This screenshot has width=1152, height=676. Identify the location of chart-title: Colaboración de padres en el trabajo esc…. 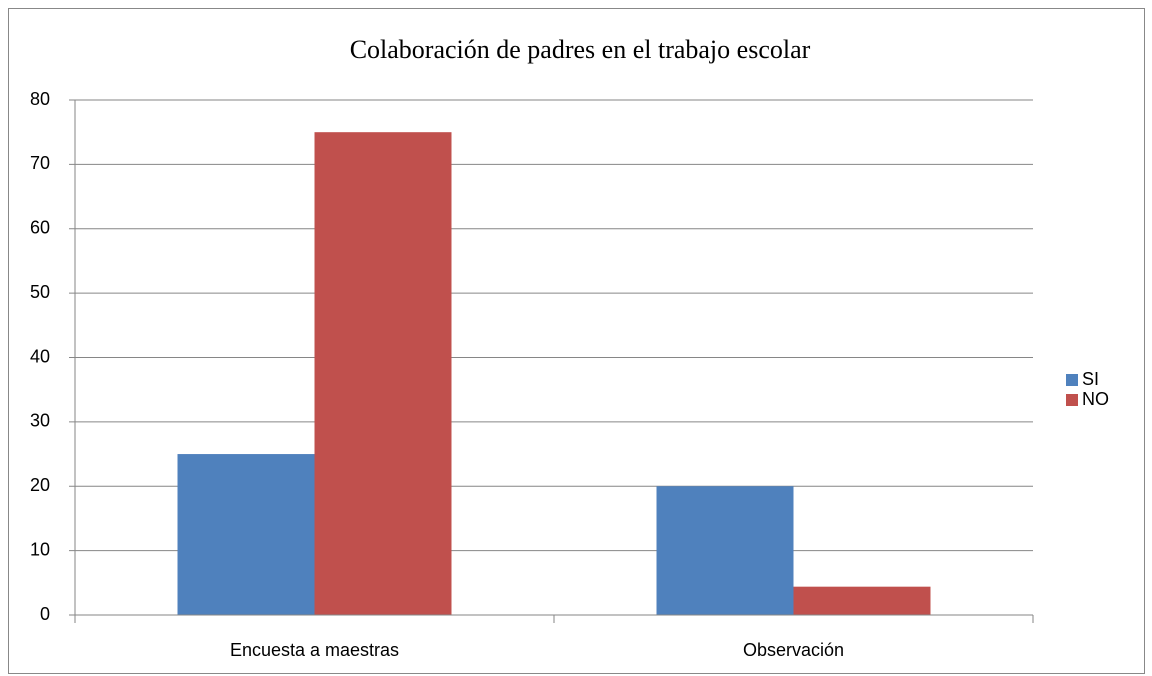
(580, 49).